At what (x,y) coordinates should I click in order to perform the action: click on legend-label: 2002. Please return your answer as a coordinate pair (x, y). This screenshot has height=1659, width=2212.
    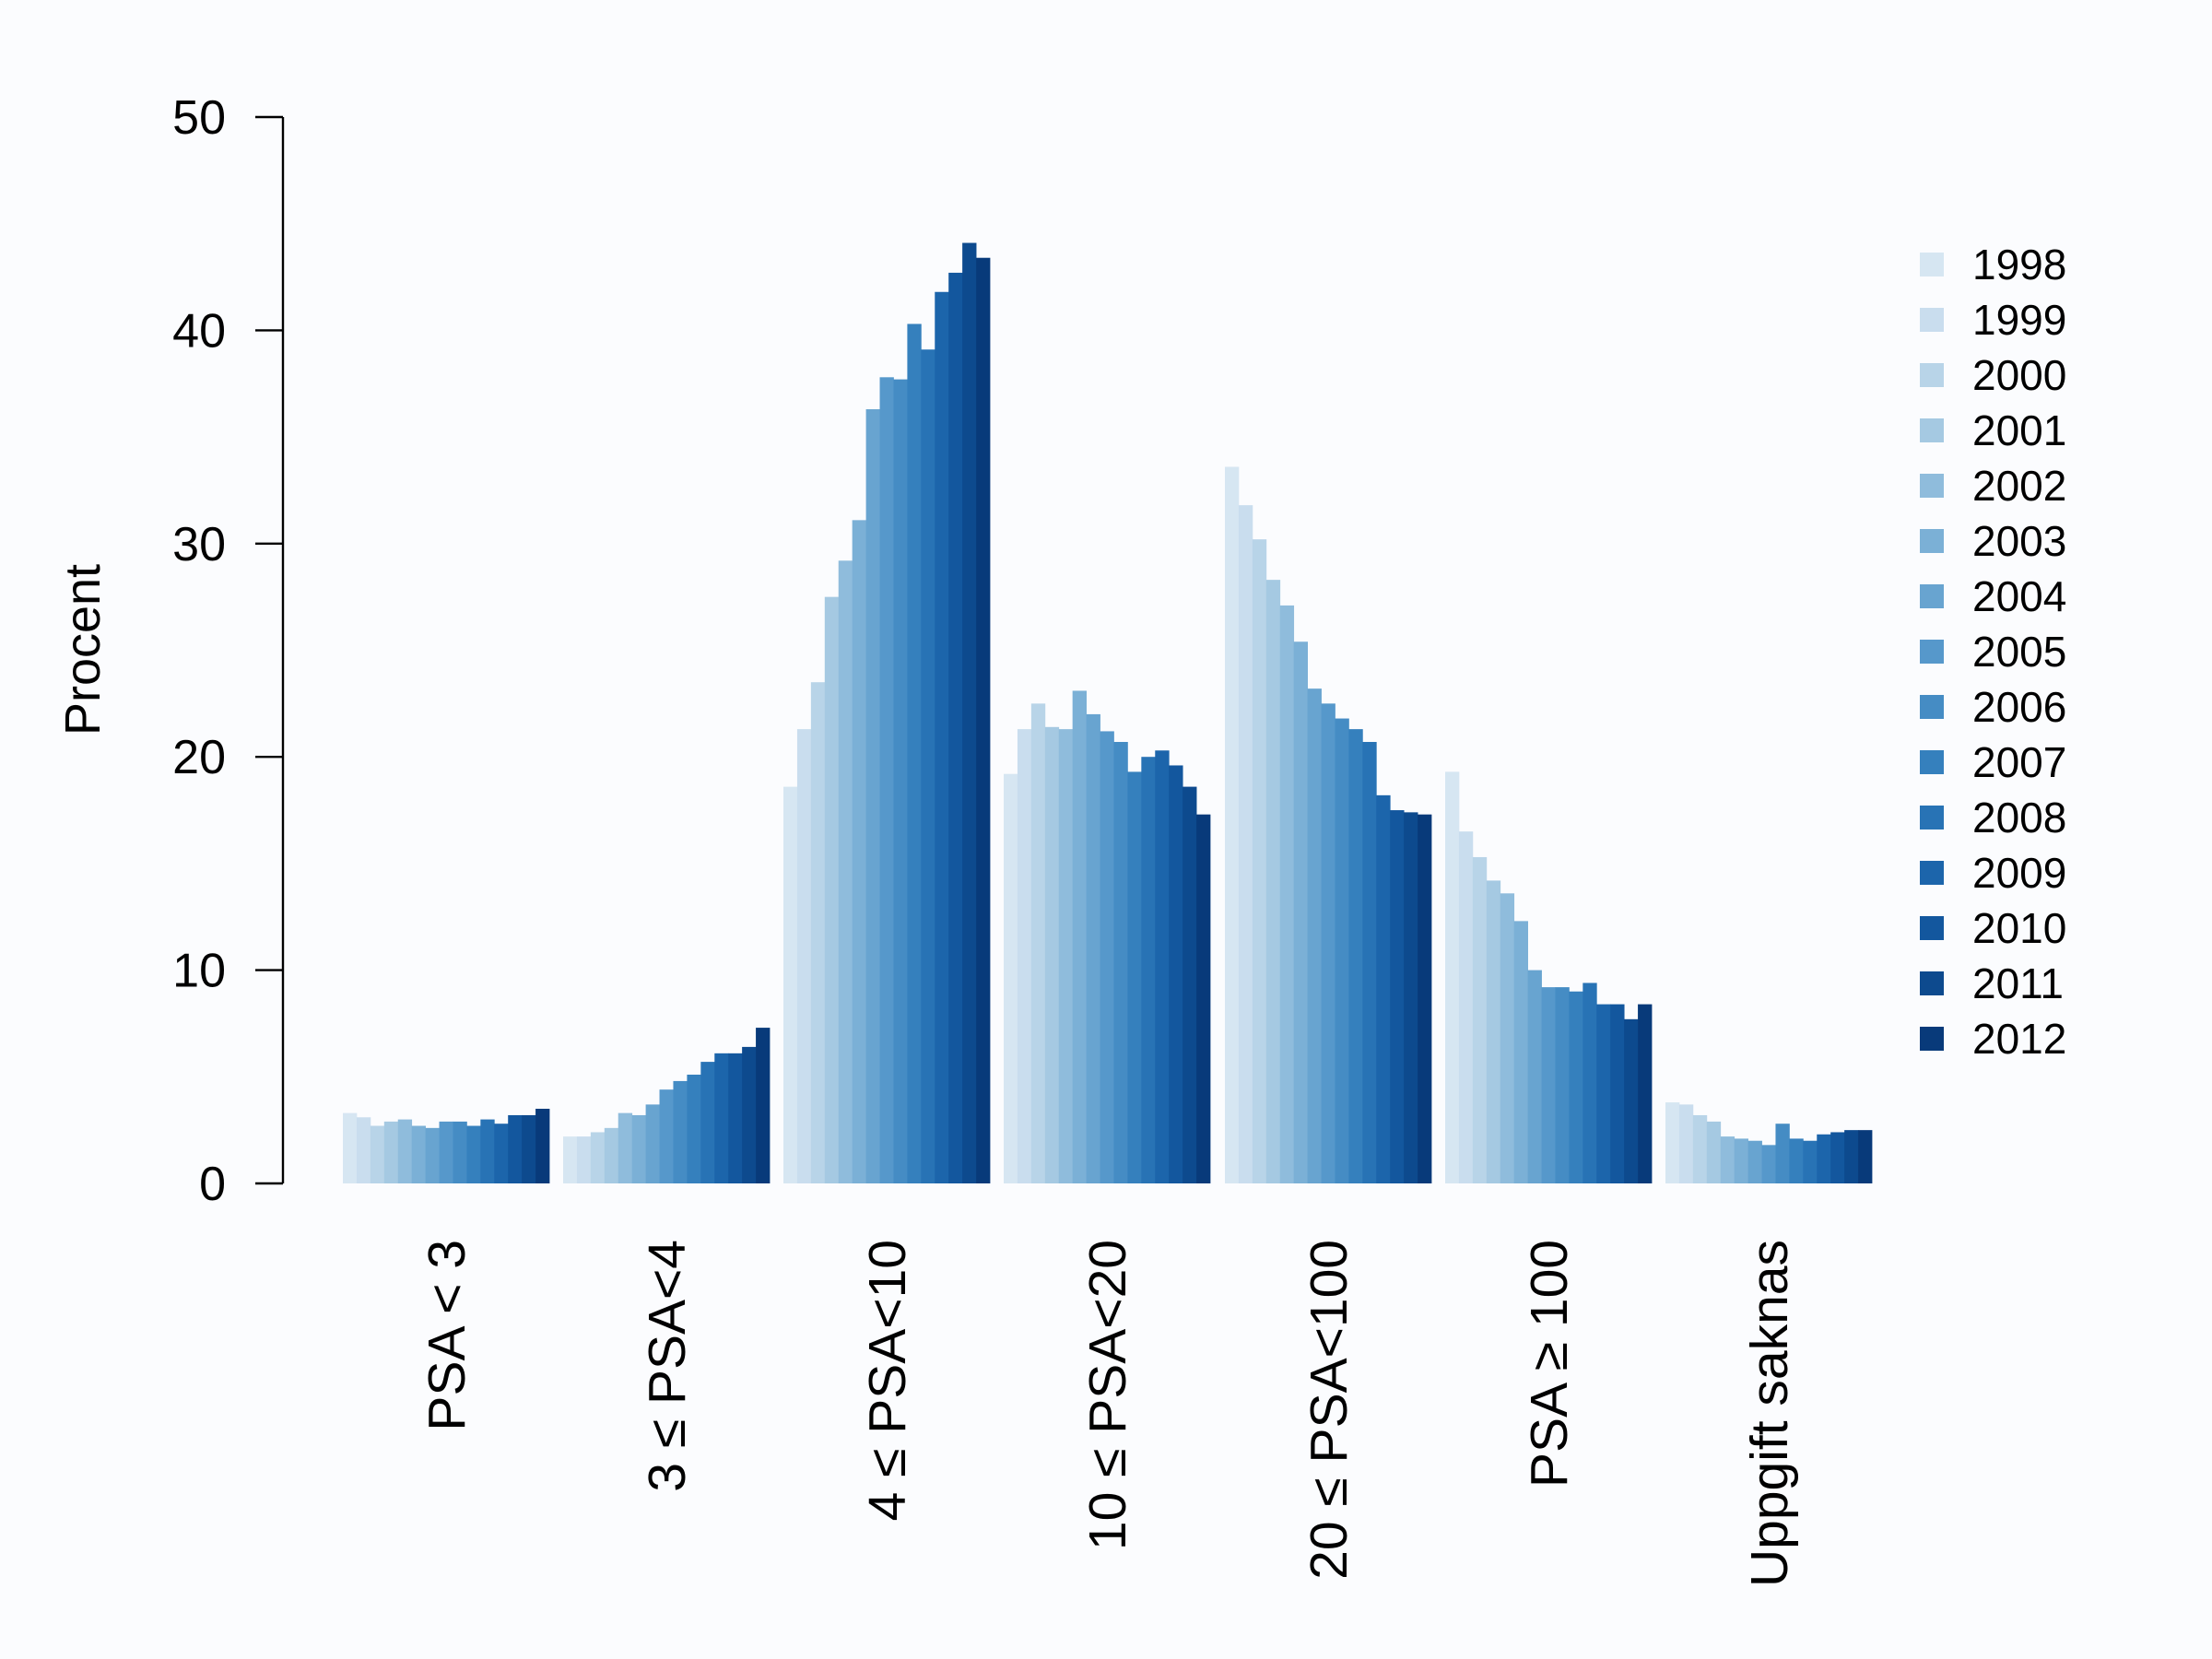
    Looking at the image, I should click on (2019, 486).